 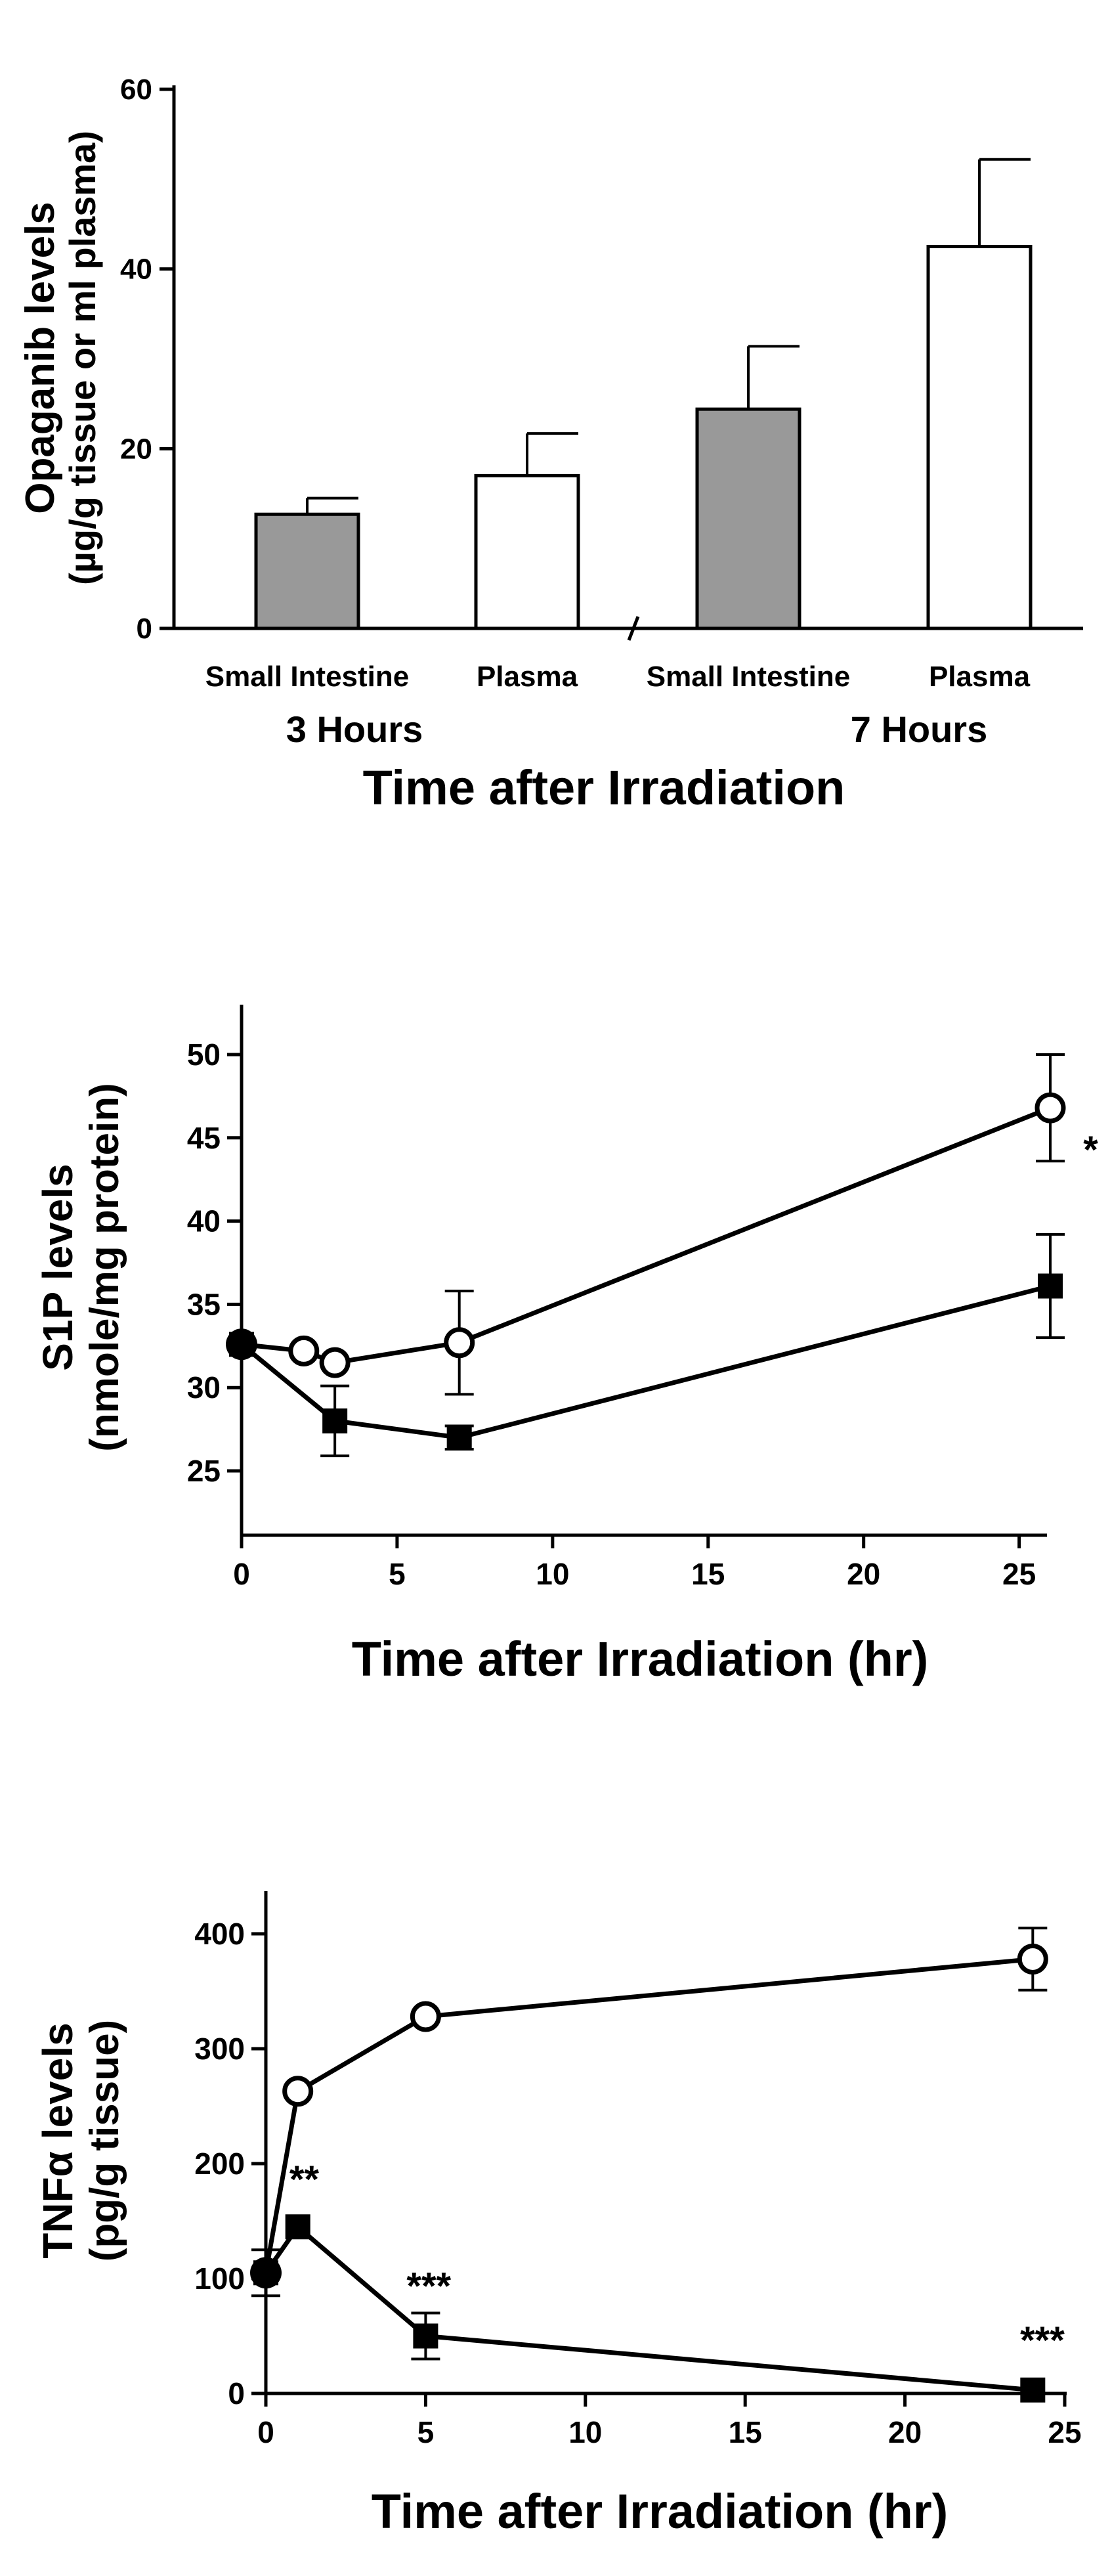 I want to click on series: *, so click(x=662, y=1255).